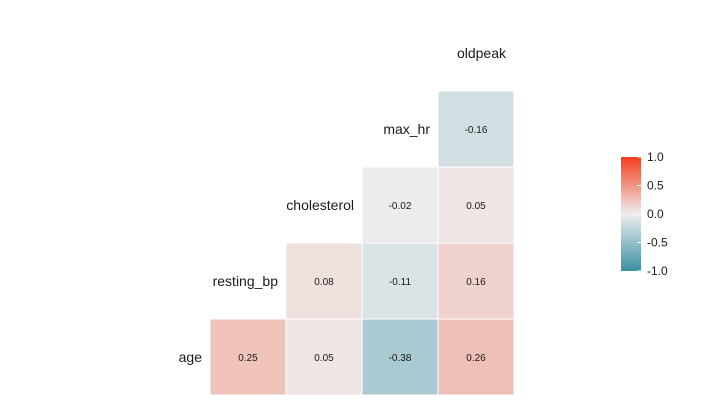 Image resolution: width=727 pixels, height=410 pixels. I want to click on legend-tick-label: -1.0, so click(657, 271).